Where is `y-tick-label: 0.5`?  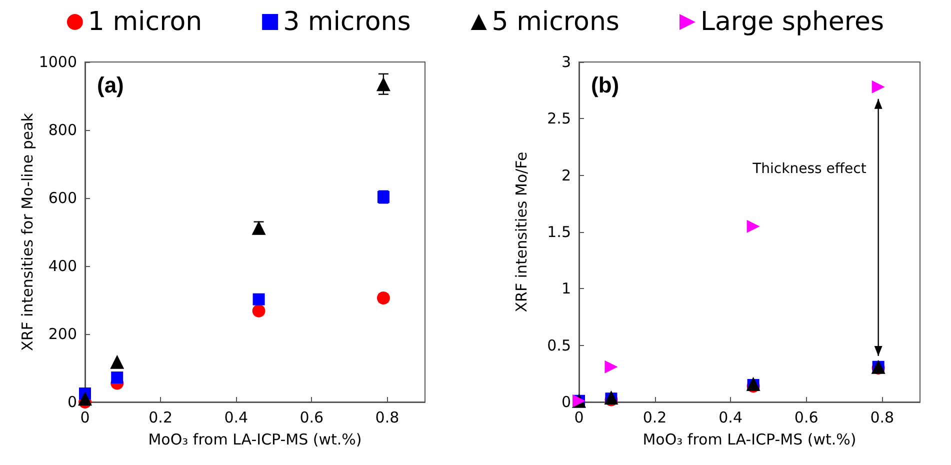
y-tick-label: 0.5 is located at coordinates (559, 345).